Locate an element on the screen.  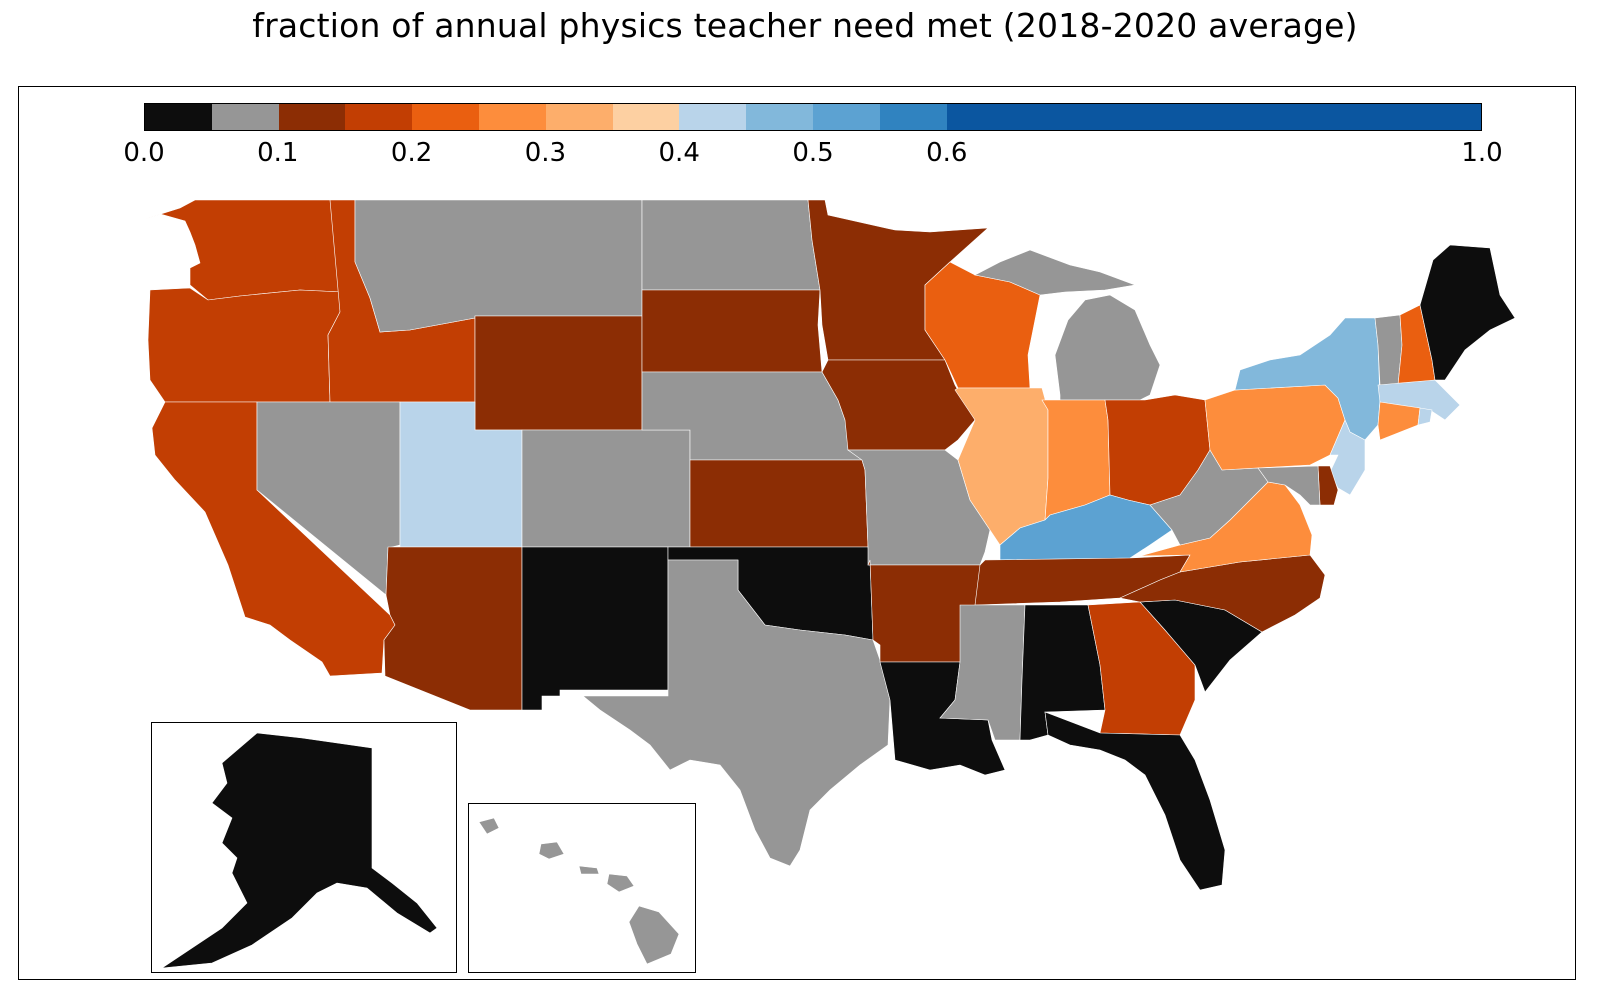
state-connecticut is located at coordinates (1399, 421).